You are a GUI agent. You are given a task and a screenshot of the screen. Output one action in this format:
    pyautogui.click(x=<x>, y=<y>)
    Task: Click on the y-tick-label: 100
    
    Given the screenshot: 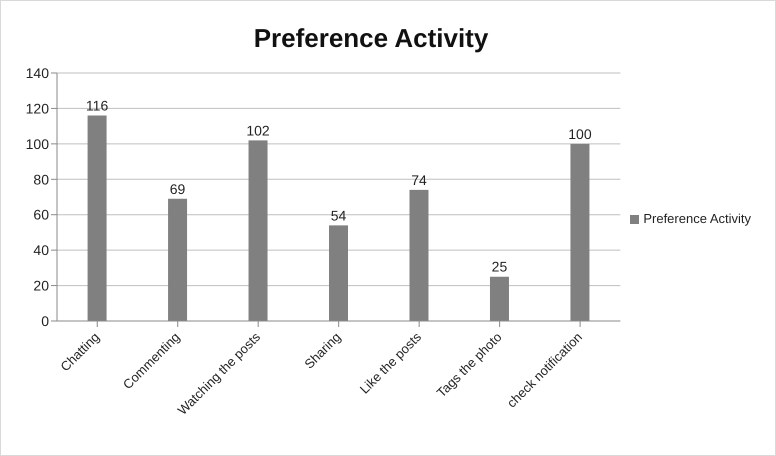 What is the action you would take?
    pyautogui.click(x=38, y=144)
    